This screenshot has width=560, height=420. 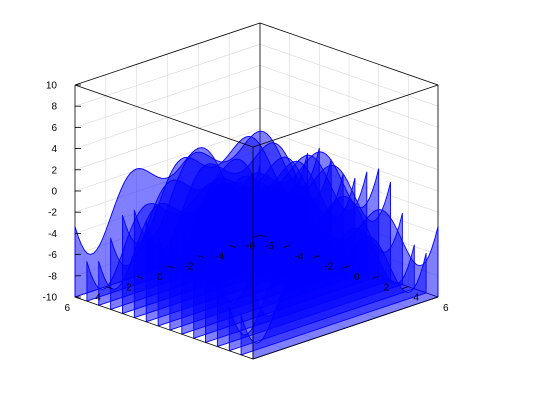 What do you see at coordinates (160, 277) in the screenshot?
I see `y-tick-label: 0` at bounding box center [160, 277].